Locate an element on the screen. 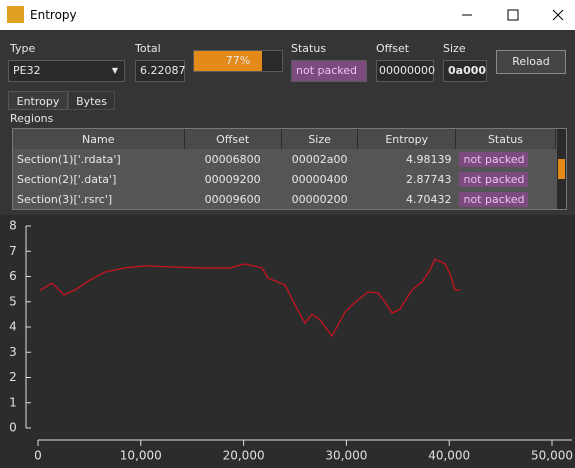 The width and height of the screenshot is (575, 468). header-row: Name Offset Size Entropy Status is located at coordinates (285, 139).